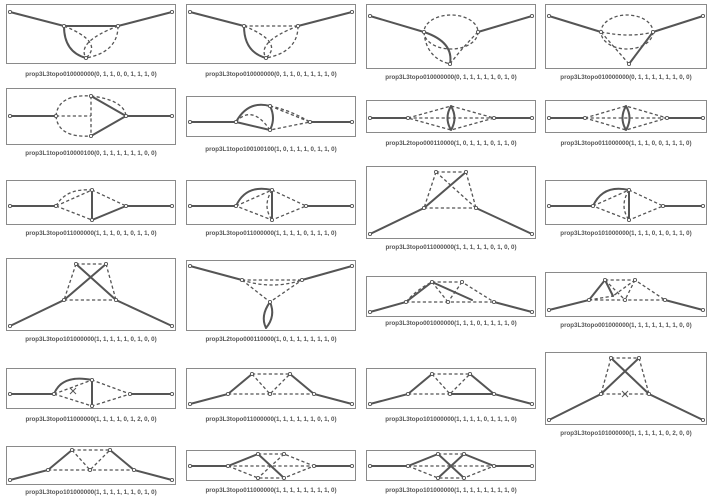 This screenshot has height=498, width=712. Describe the element at coordinates (91, 116) in the screenshot. I see `diagram-p05` at that location.